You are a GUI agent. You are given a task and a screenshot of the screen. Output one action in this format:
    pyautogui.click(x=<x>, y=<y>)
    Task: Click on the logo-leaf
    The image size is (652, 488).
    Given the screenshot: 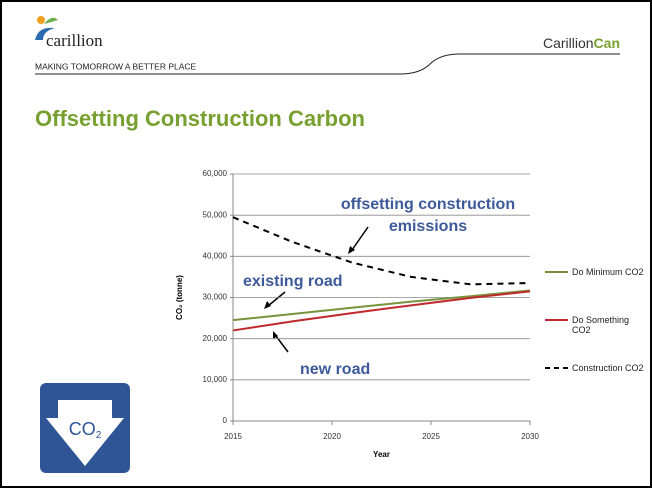 What is the action you would take?
    pyautogui.click(x=51, y=20)
    